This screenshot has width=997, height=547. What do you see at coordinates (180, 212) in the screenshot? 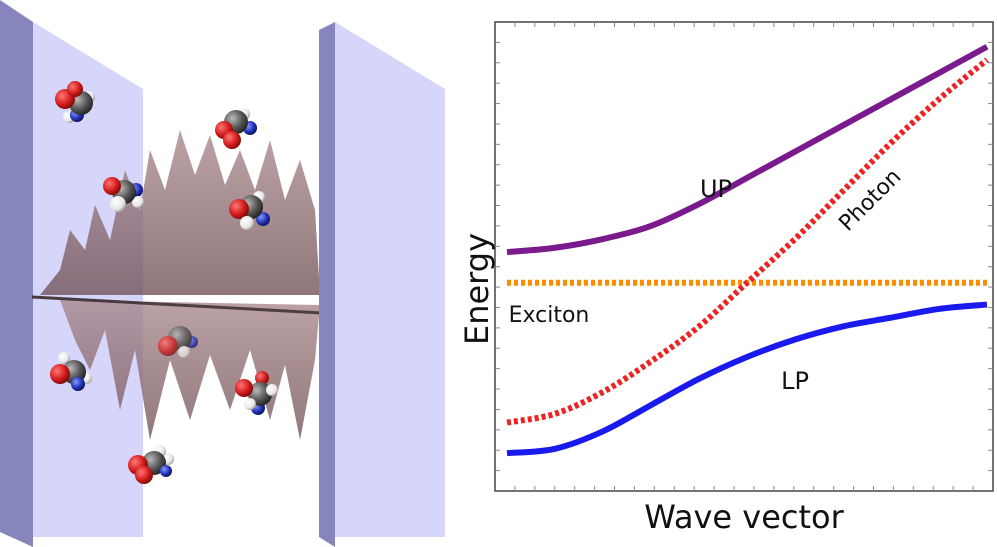
I see `wave-upper-lobes` at bounding box center [180, 212].